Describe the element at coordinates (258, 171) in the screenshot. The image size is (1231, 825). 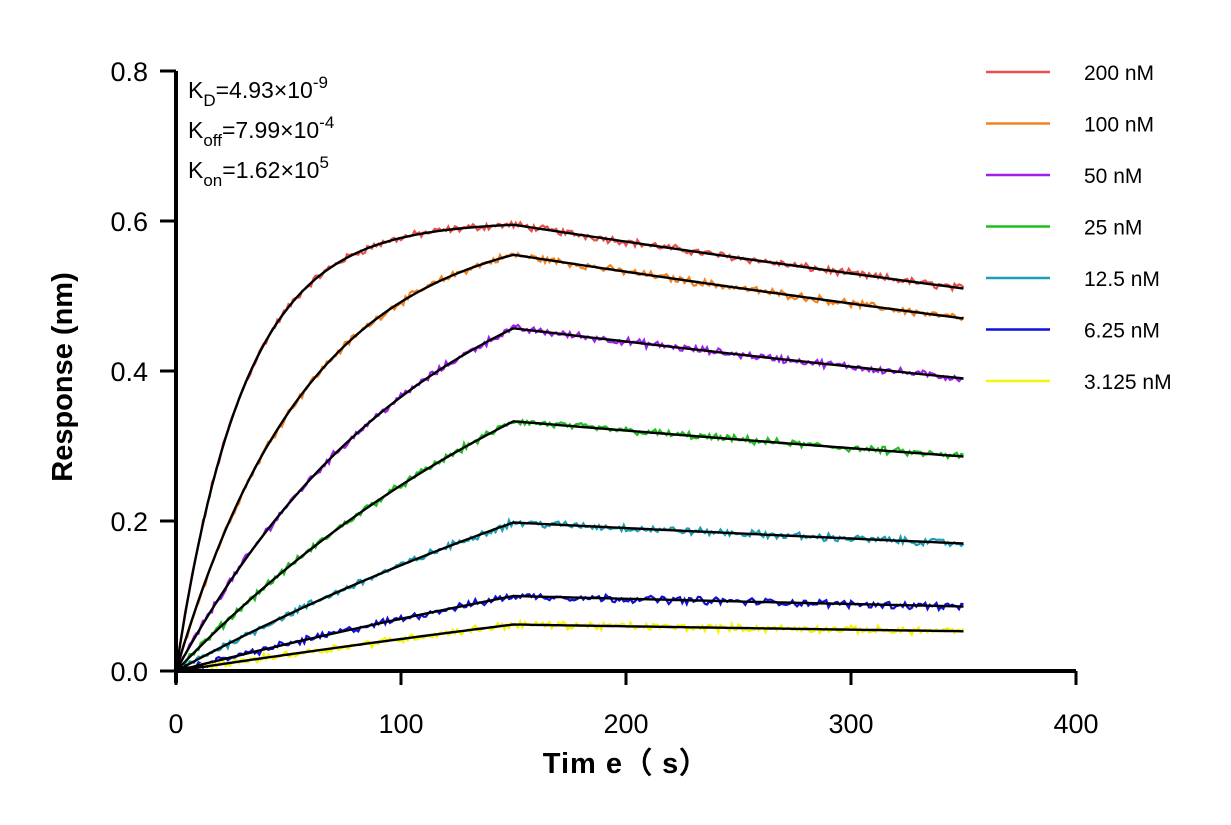
I see `annotation-2: Kon=1.62×105` at that location.